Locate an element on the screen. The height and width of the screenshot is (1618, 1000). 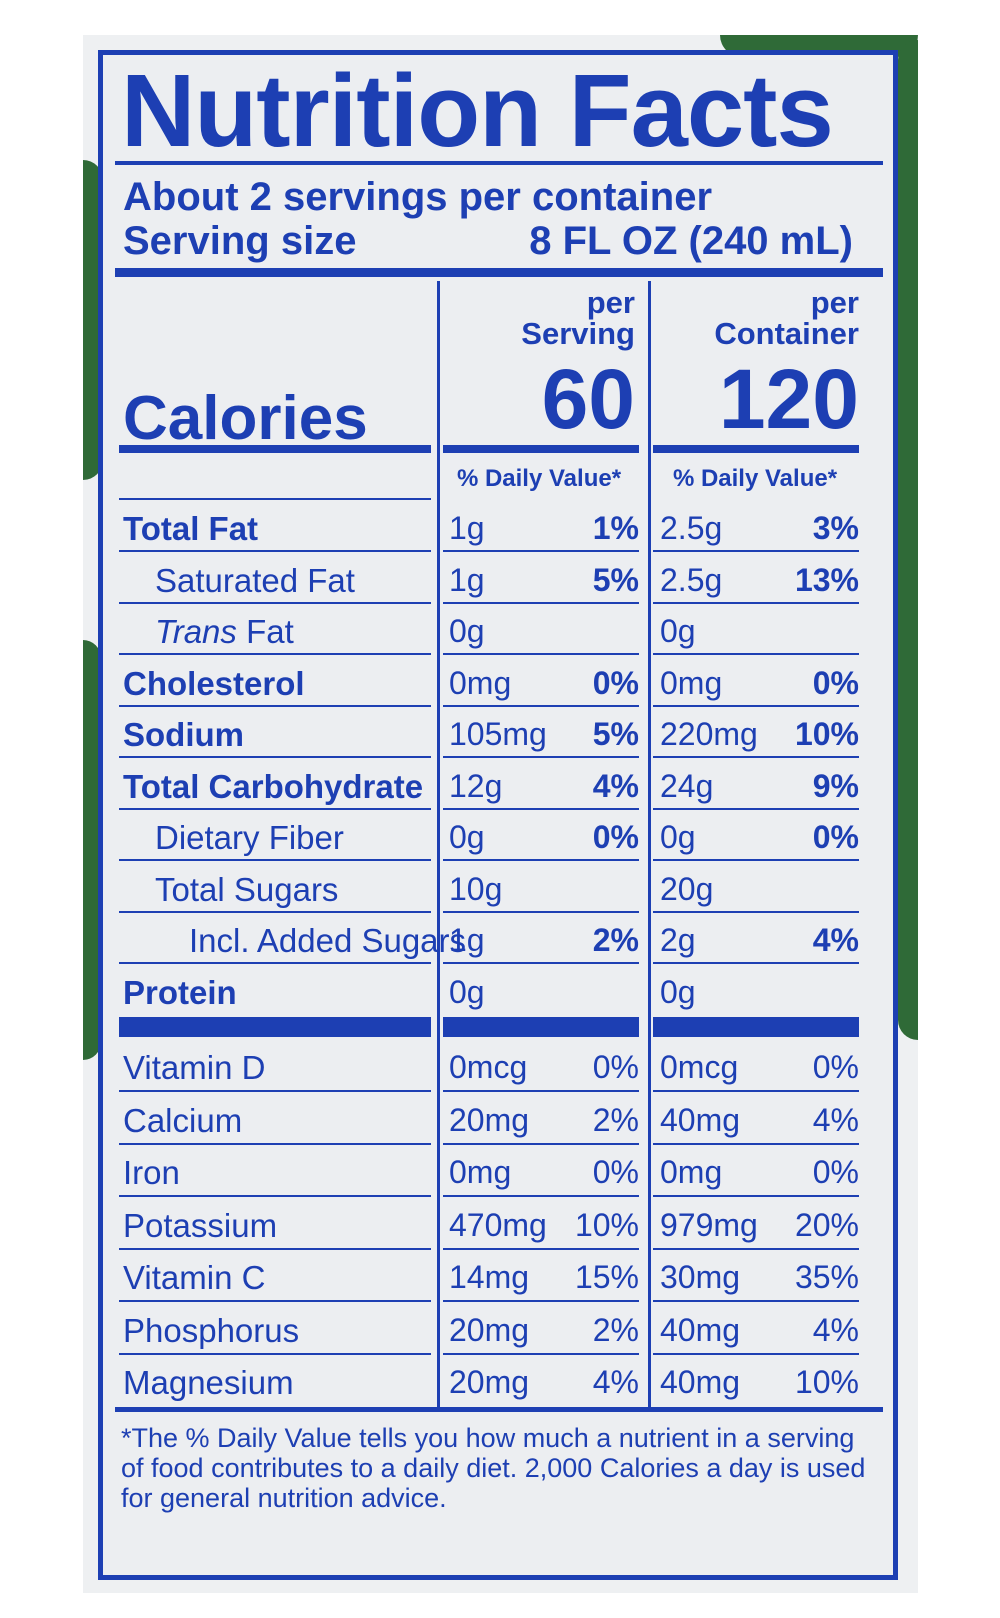
nutrient-name: Vitamin D is located at coordinates (194, 1067).